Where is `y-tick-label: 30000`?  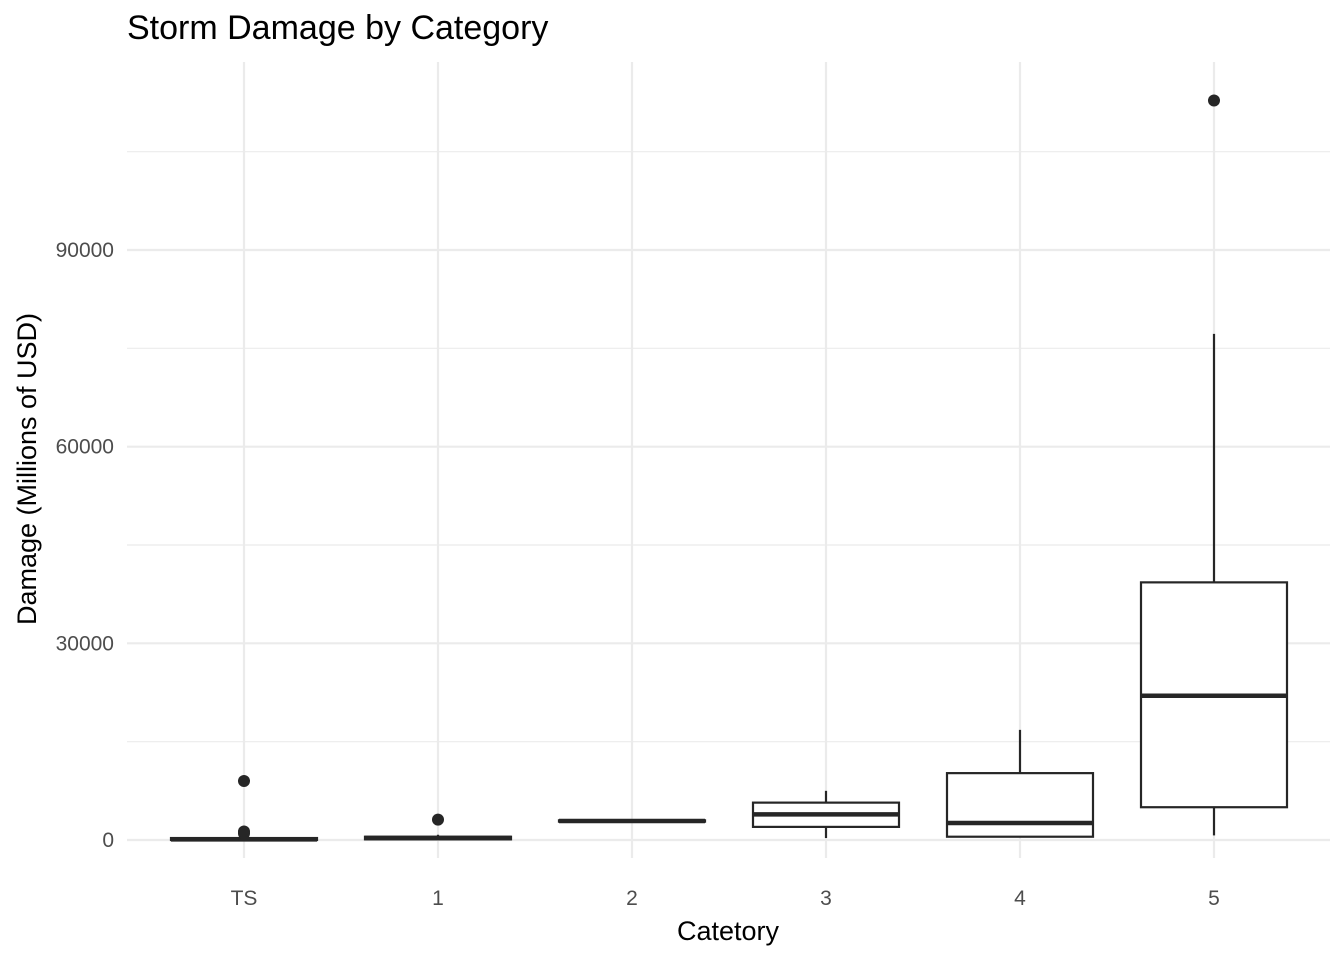 y-tick-label: 30000 is located at coordinates (85, 643).